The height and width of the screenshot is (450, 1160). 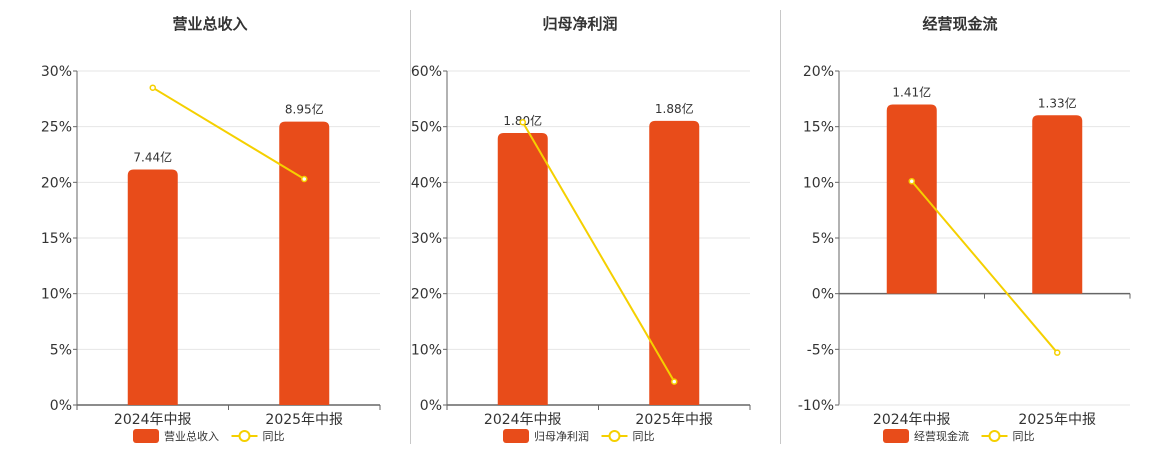 What do you see at coordinates (304, 109) in the screenshot?
I see `bar-value-label: 8.95亿` at bounding box center [304, 109].